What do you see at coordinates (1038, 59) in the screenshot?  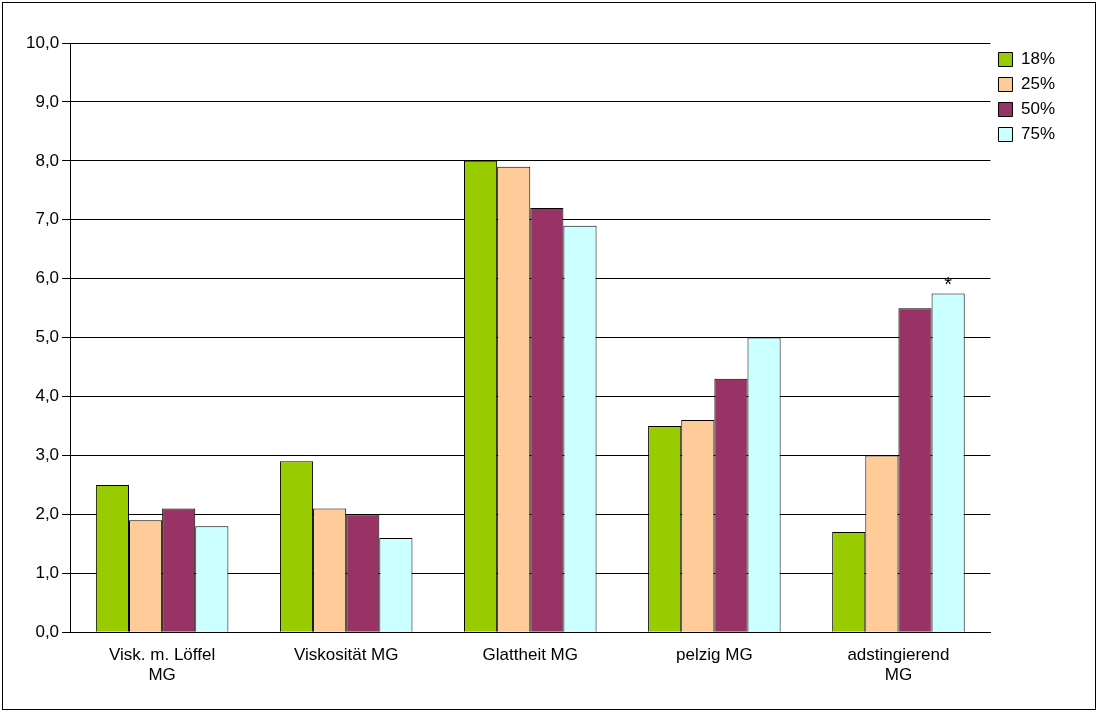 I see `legend-label: 18%` at bounding box center [1038, 59].